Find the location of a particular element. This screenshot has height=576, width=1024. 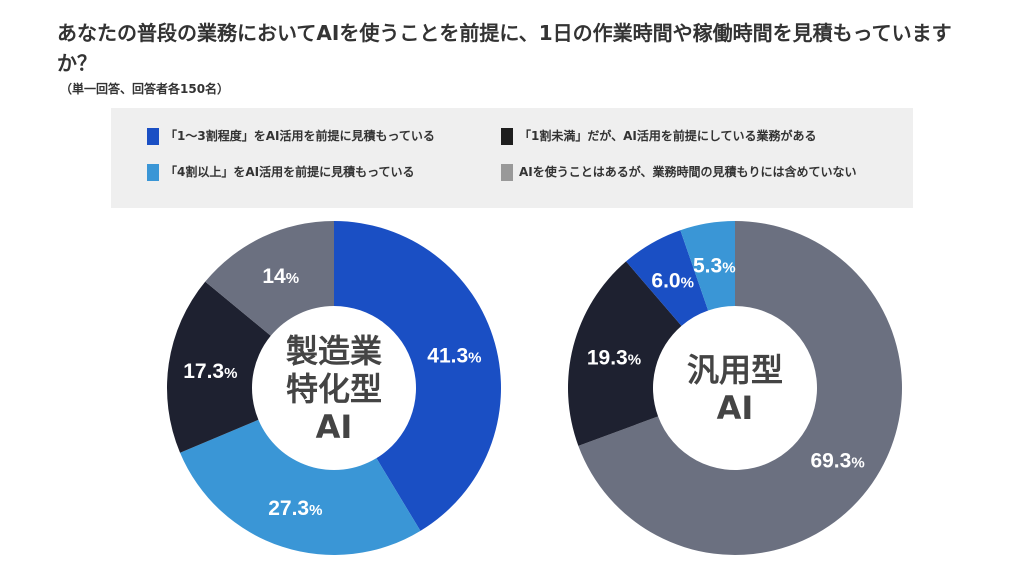

legend-label: 「1割未満」だが、AI活用を前提にしている業務がある is located at coordinates (668, 136).